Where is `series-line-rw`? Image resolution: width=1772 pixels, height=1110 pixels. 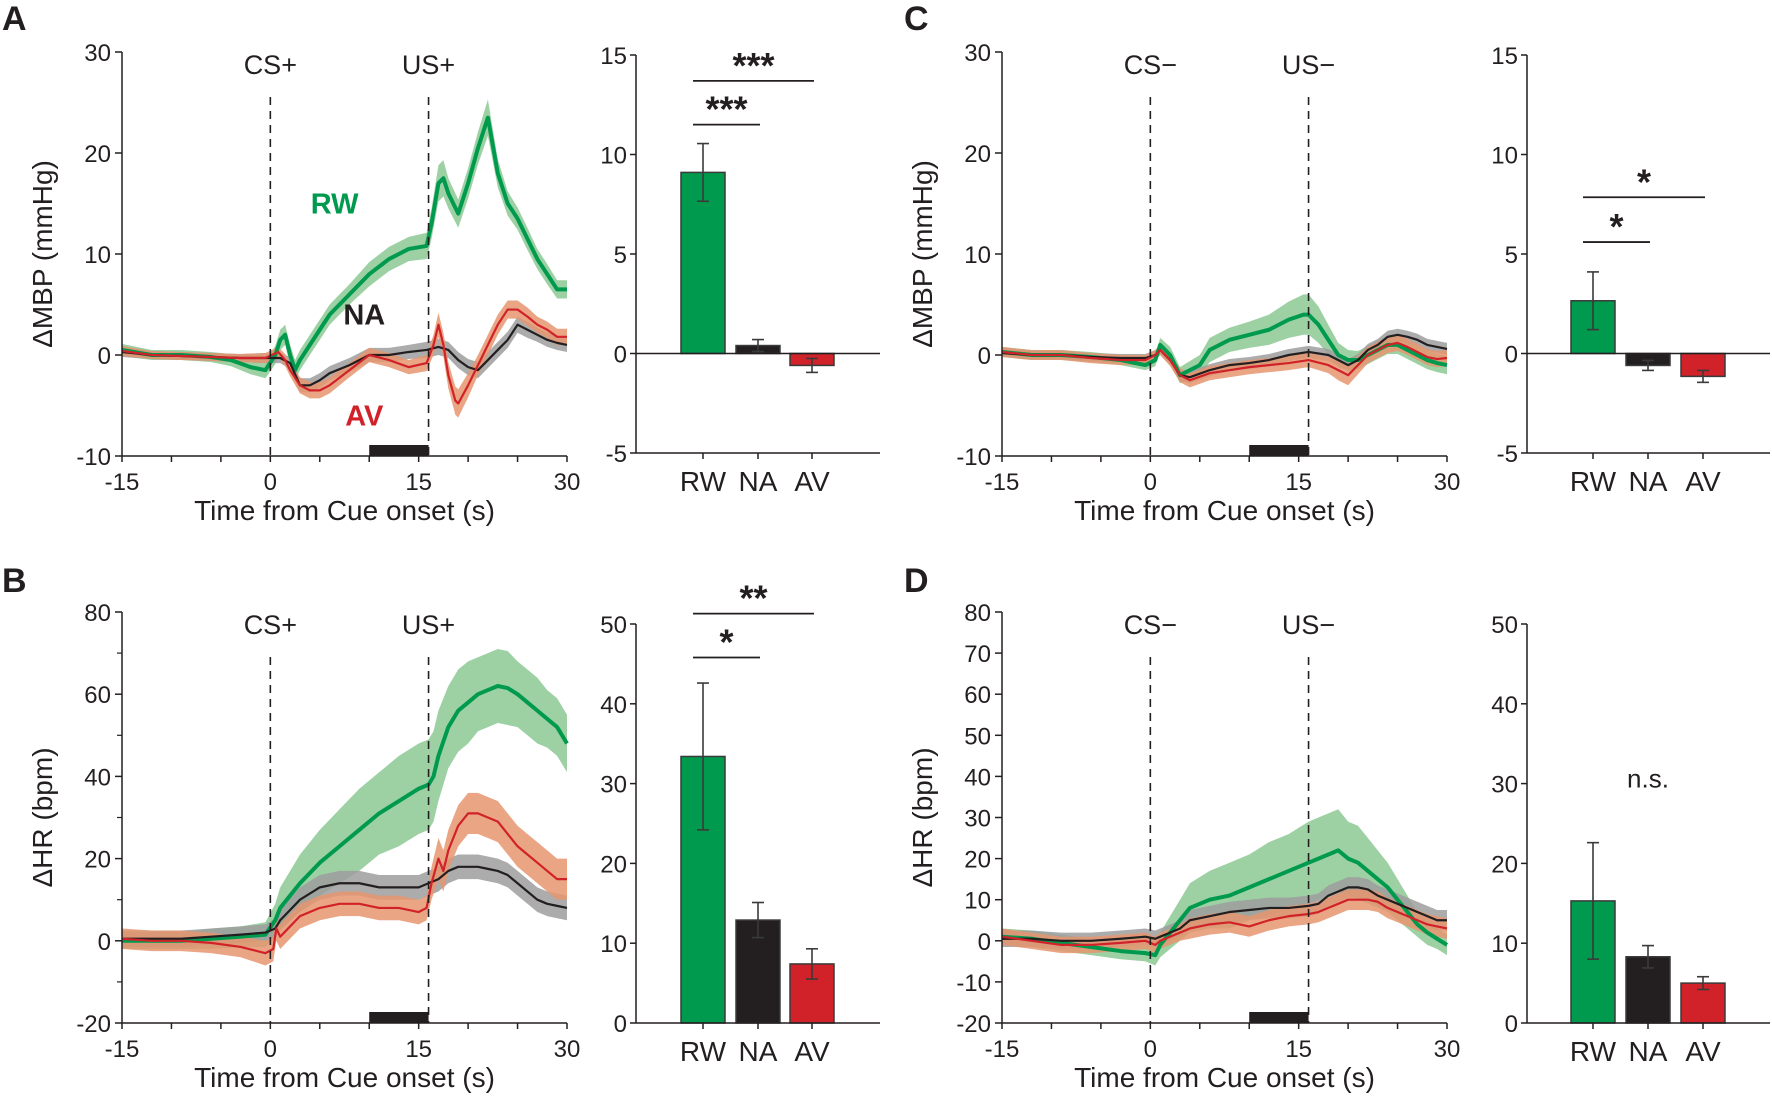 series-line-rw is located at coordinates (1224, 345).